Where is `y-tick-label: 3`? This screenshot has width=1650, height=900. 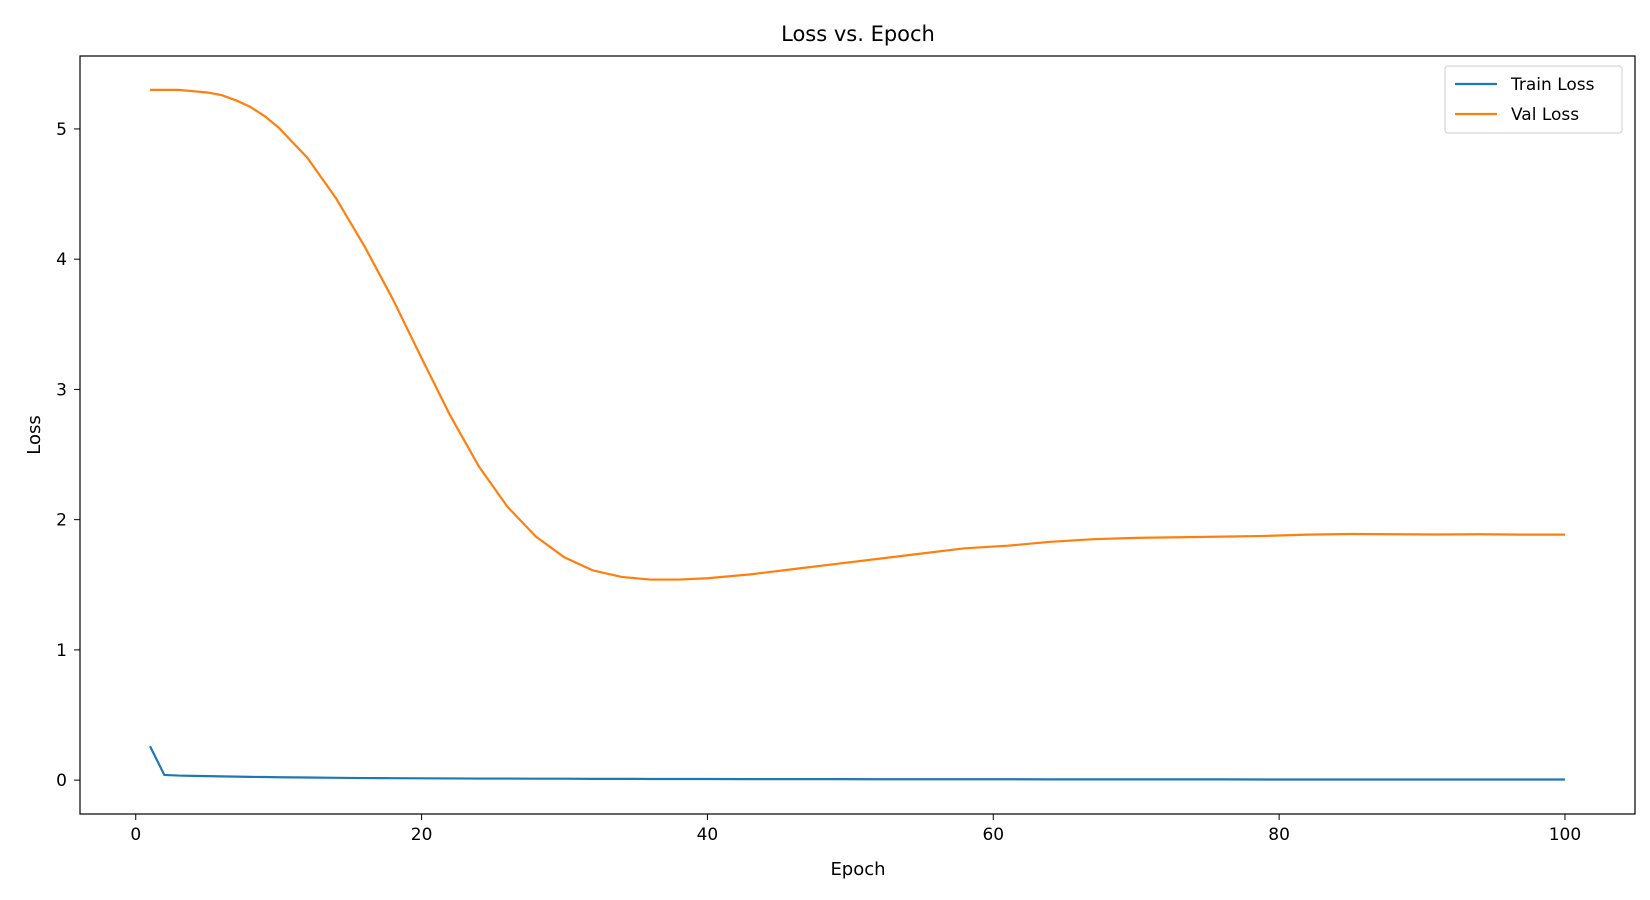
y-tick-label: 3 is located at coordinates (61, 390).